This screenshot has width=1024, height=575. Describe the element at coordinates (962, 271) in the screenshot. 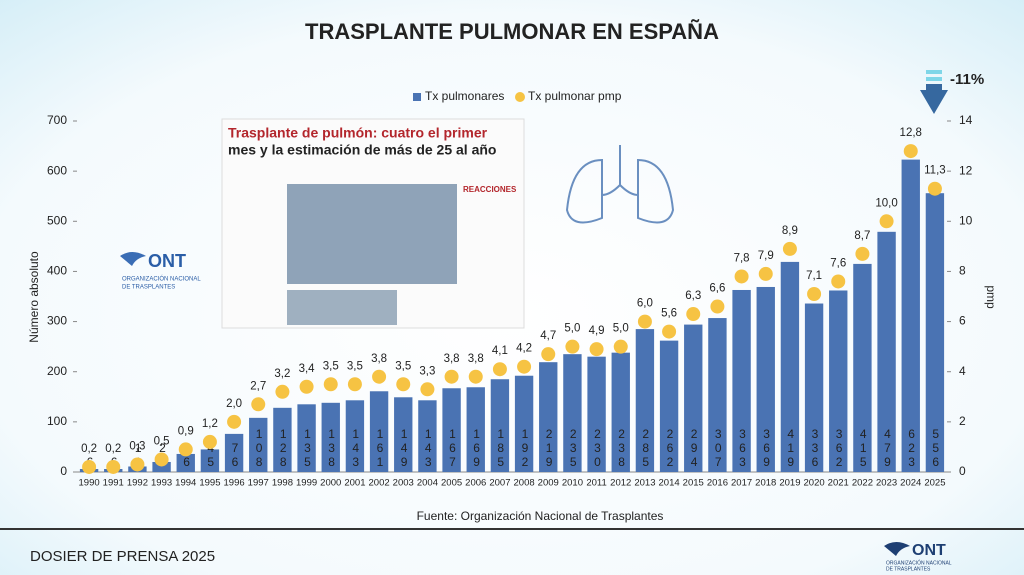

I see `y2-tick-label: 8` at that location.